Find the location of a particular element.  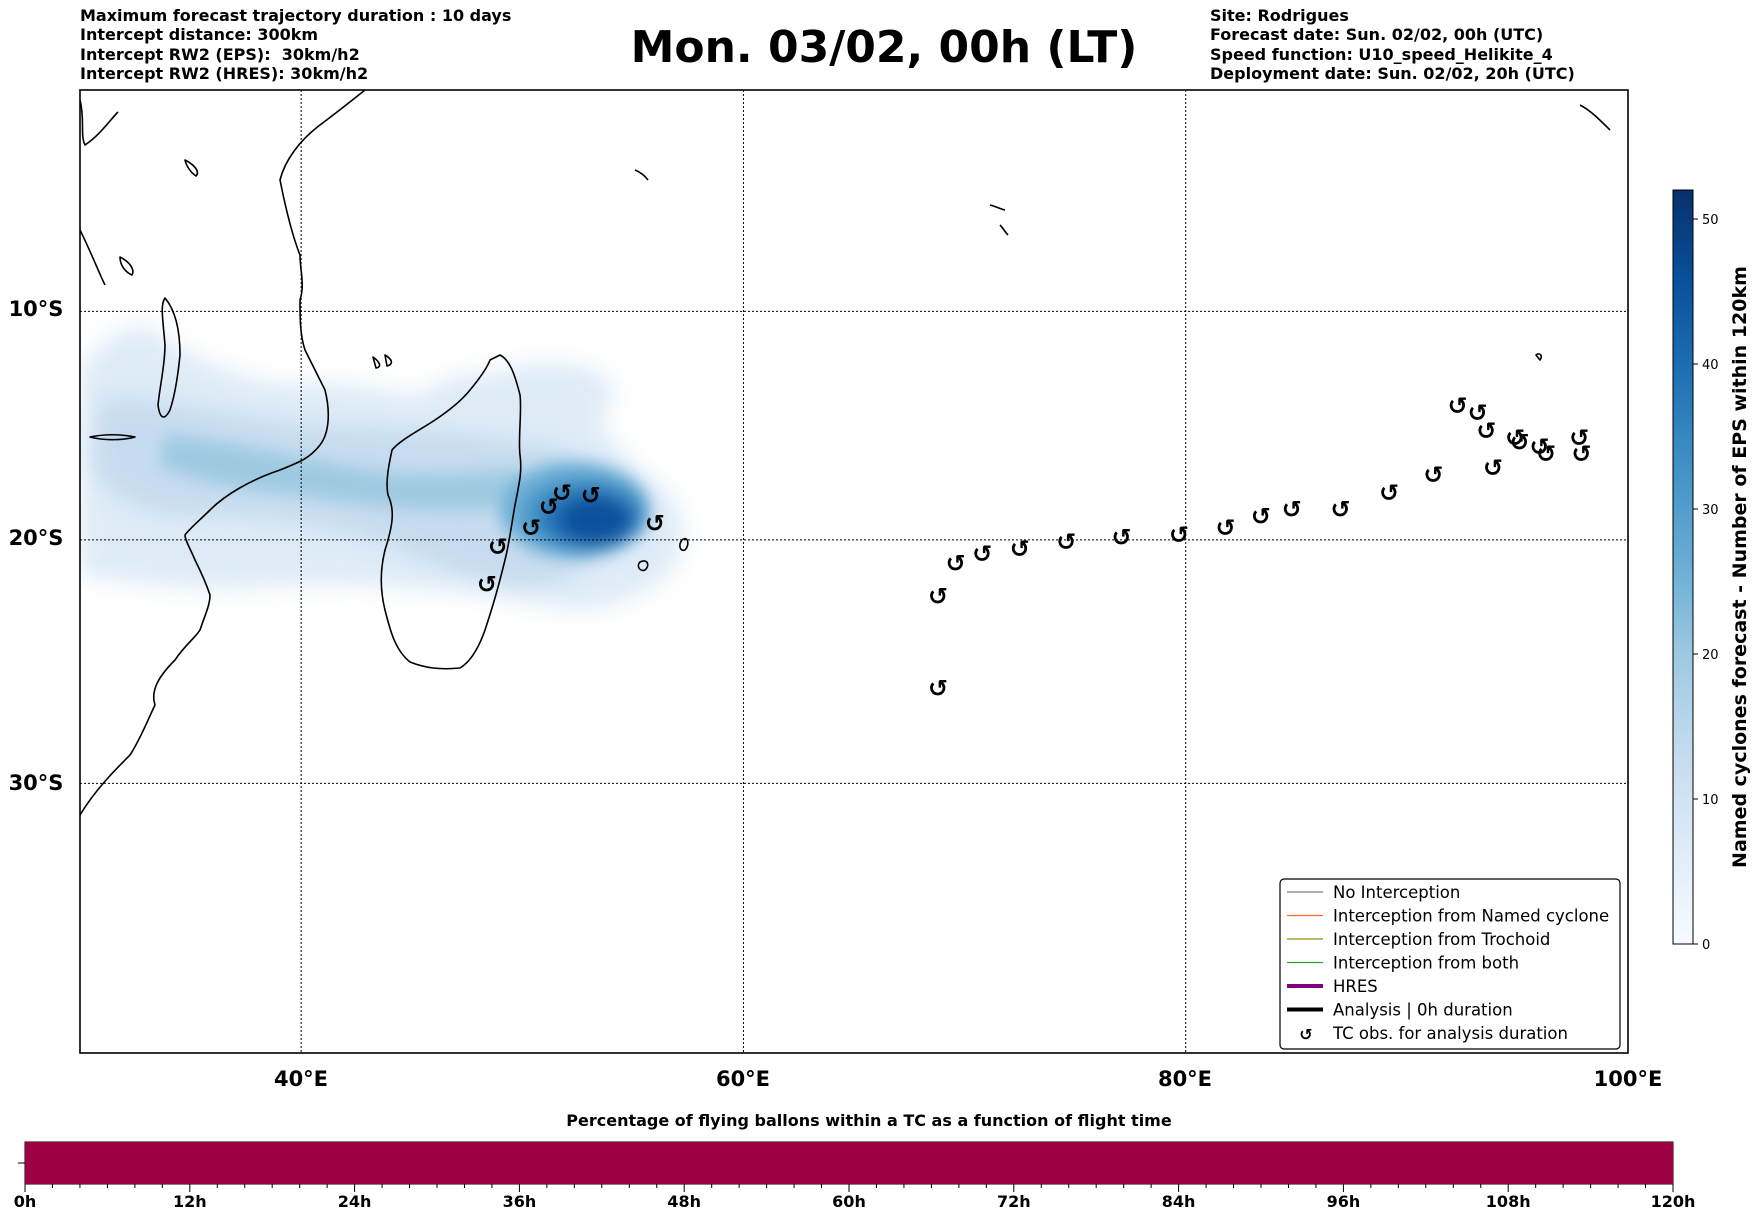

mauritius-island is located at coordinates (684, 544).